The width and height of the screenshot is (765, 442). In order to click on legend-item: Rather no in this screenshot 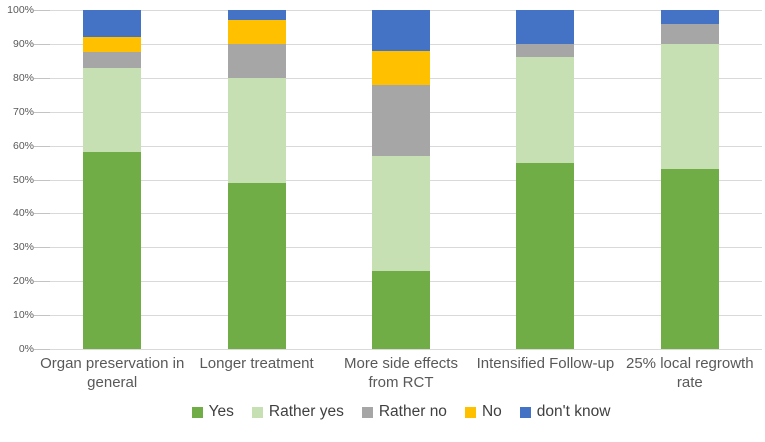, I will do `click(404, 412)`.